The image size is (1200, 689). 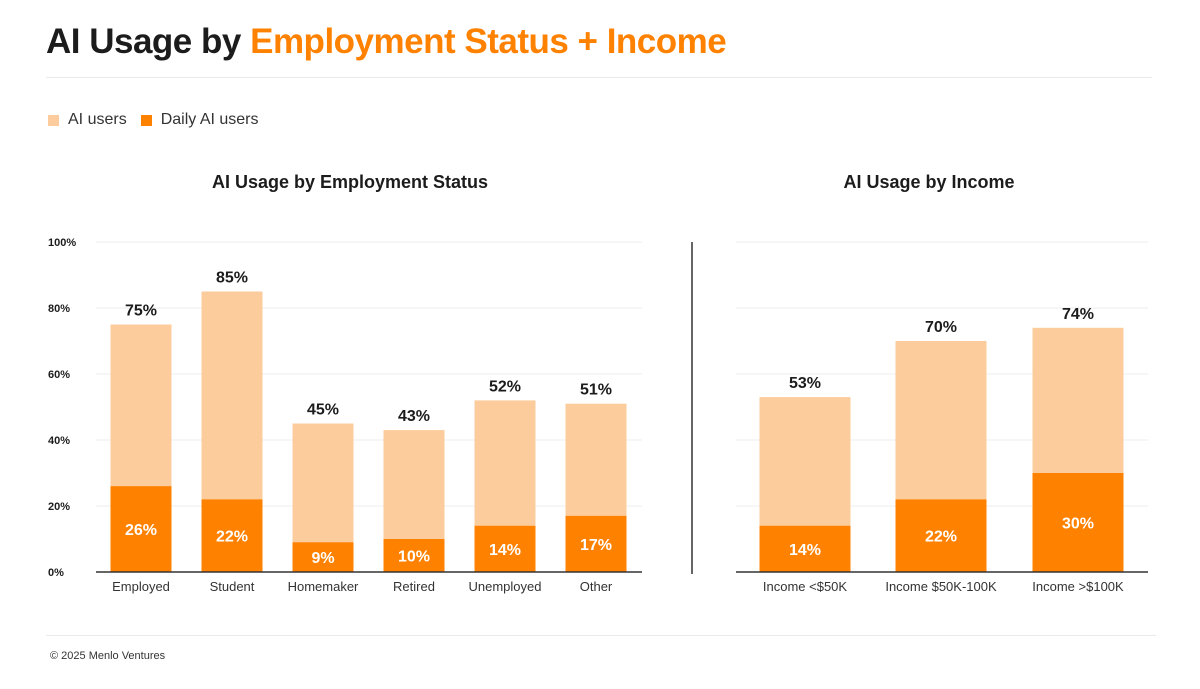 What do you see at coordinates (232, 586) in the screenshot?
I see `employment-x-tick-label: Student` at bounding box center [232, 586].